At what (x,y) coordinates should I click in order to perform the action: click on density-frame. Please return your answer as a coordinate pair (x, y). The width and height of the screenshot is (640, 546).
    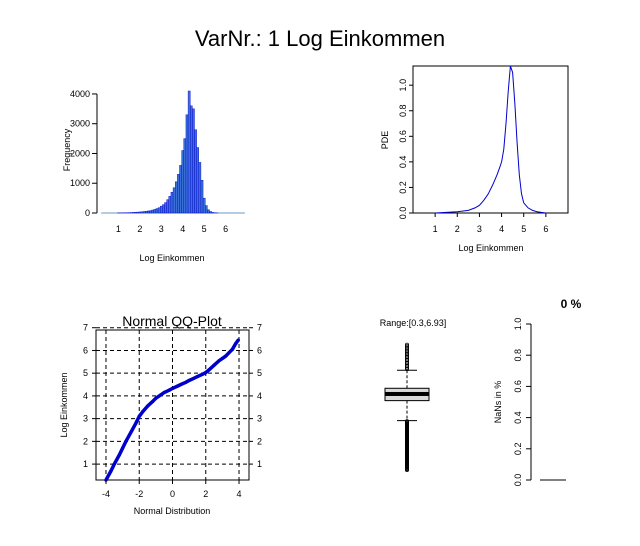
    Looking at the image, I should click on (490, 139).